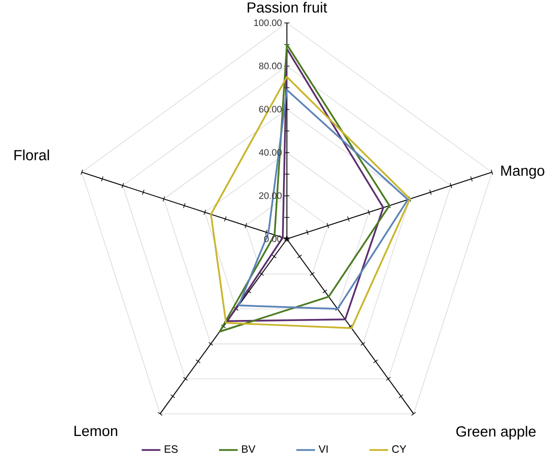 Image resolution: width=550 pixels, height=465 pixels. What do you see at coordinates (31, 155) in the screenshot?
I see `spoke-label: Floral` at bounding box center [31, 155].